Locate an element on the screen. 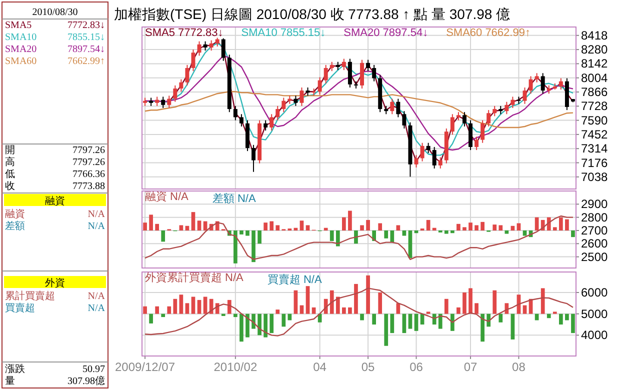 Image resolution: width=640 pixels, height=390 pixels. category-label: 高 is located at coordinates (10, 162).